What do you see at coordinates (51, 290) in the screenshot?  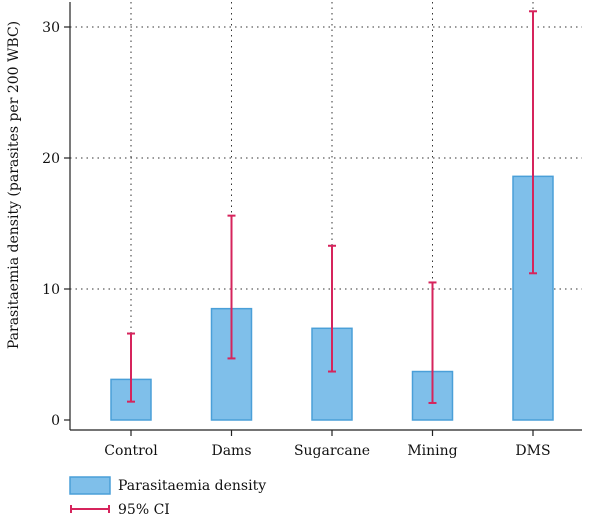 I see `y-tick-label-10: 10` at bounding box center [51, 290].